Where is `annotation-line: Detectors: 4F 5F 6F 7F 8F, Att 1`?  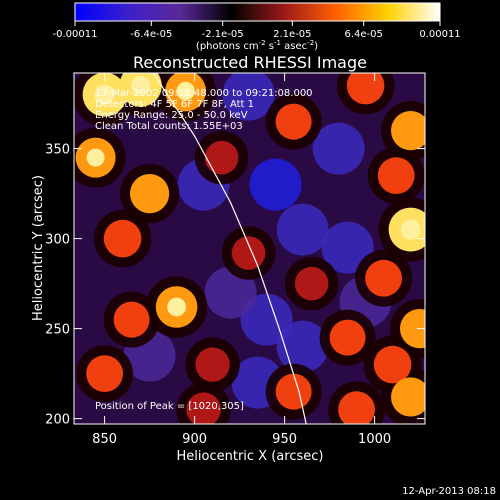
annotation-line: Detectors: 4F 5F 6F 7F 8F, Att 1 is located at coordinates (174, 104).